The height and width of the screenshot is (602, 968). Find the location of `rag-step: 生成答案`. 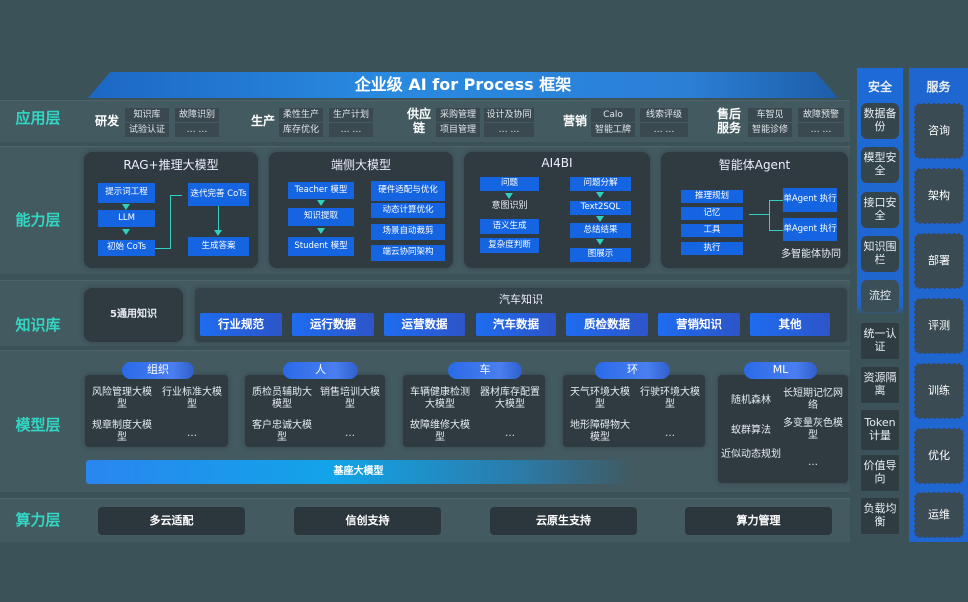

rag-step: 生成答案 is located at coordinates (218, 246).